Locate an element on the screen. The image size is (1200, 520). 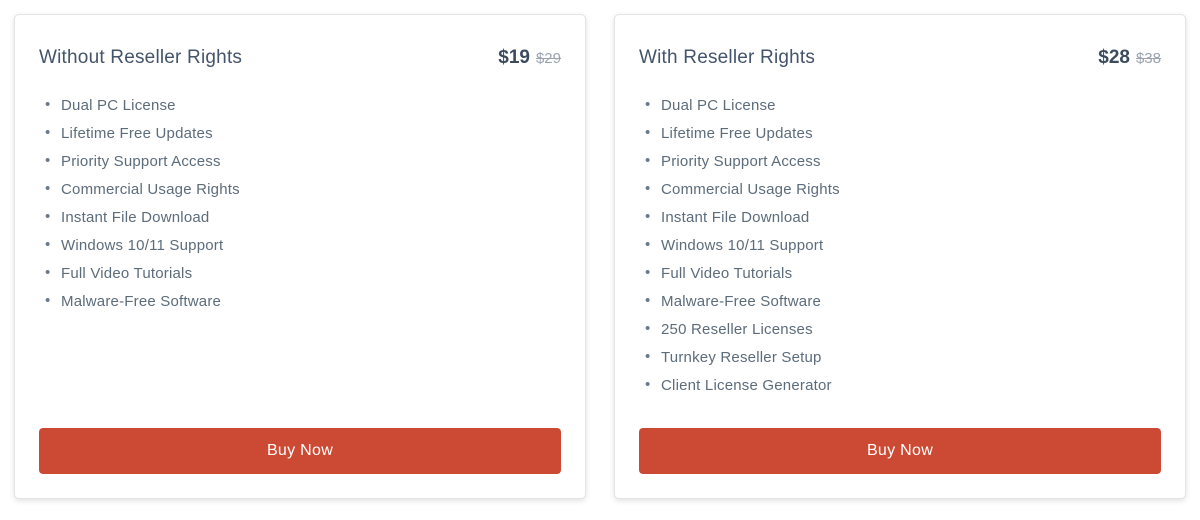
old-price: $29 is located at coordinates (548, 58).